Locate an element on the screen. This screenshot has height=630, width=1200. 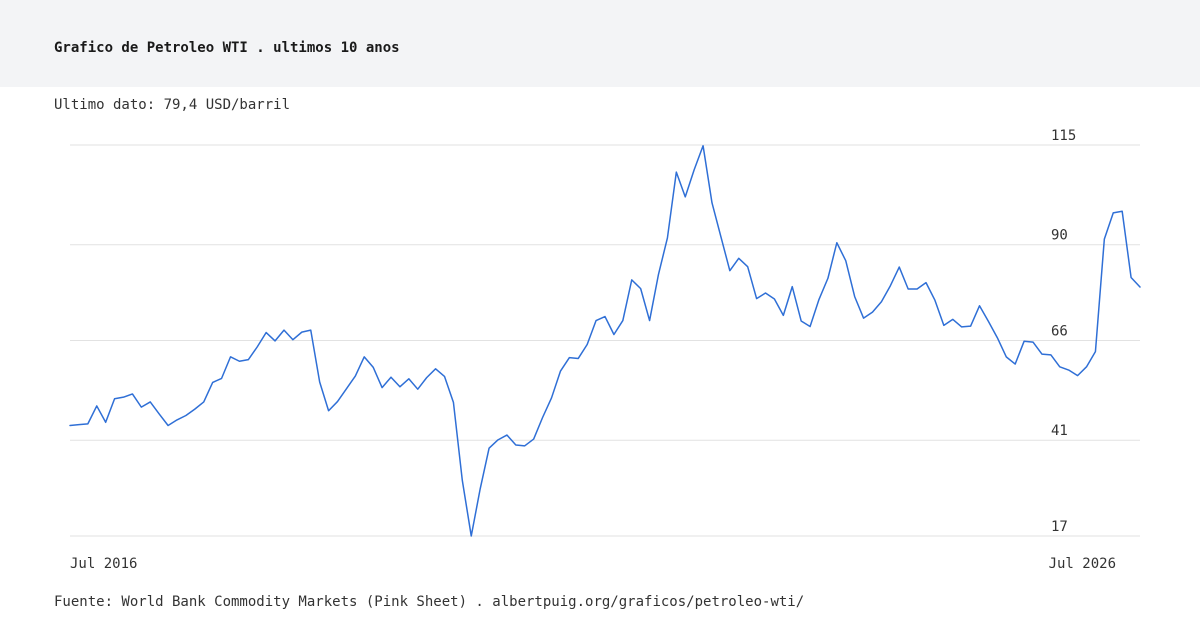
x-tick-label: Jul 2016 is located at coordinates (103, 564).